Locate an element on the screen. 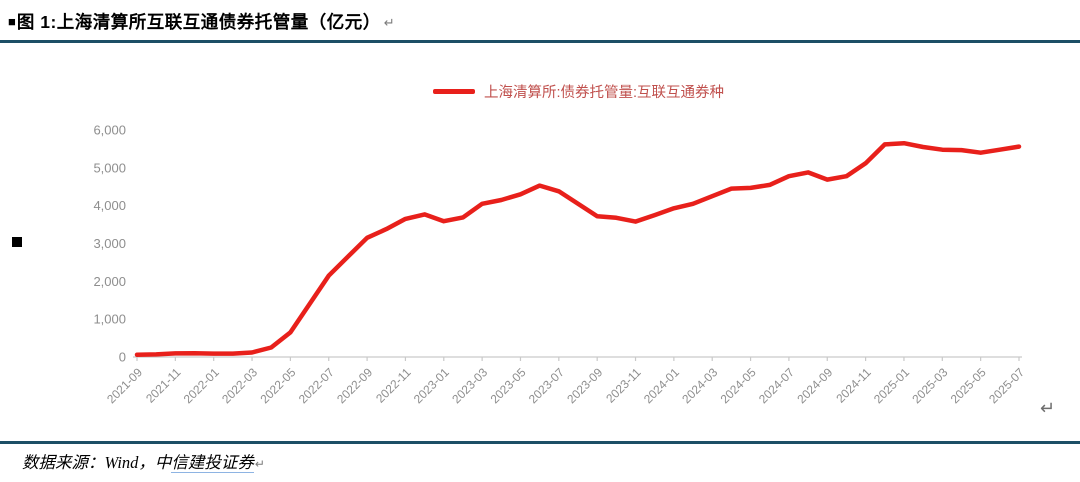  x-axis-label: 2024-03 is located at coordinates (699, 385).